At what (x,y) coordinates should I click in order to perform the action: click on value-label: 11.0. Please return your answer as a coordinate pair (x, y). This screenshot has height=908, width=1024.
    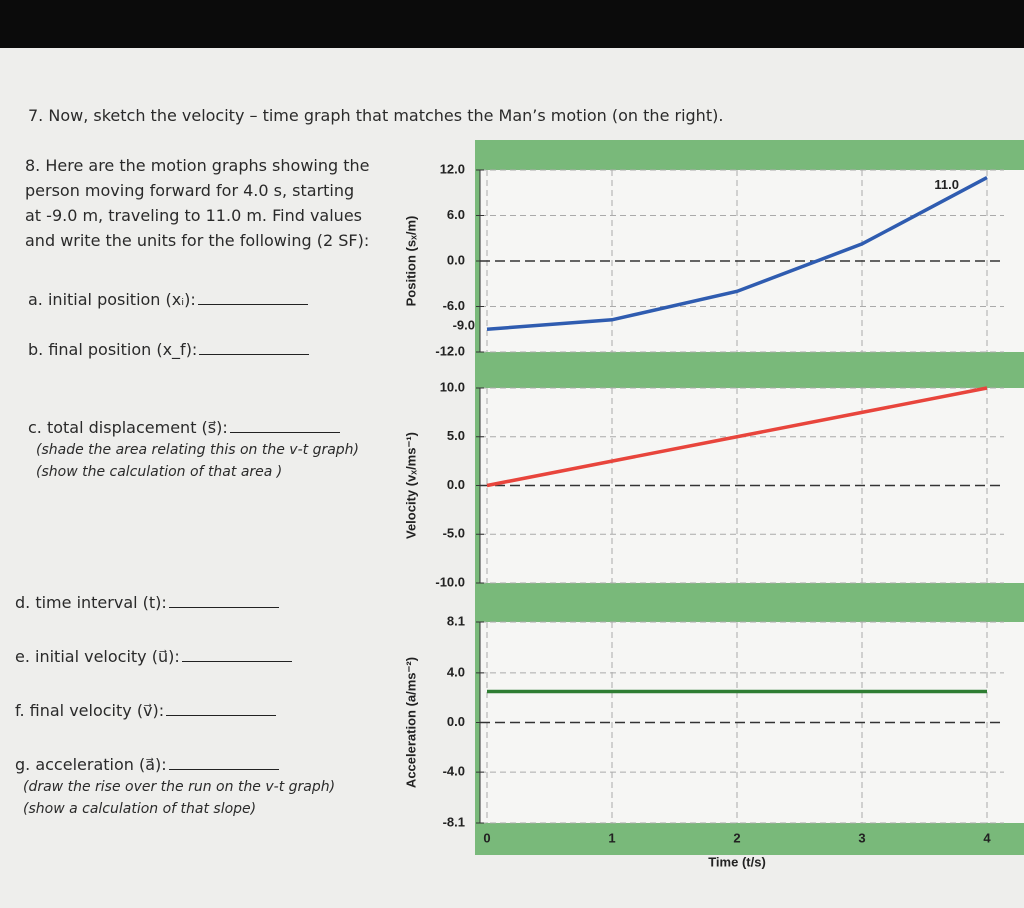
    Looking at the image, I should click on (946, 184).